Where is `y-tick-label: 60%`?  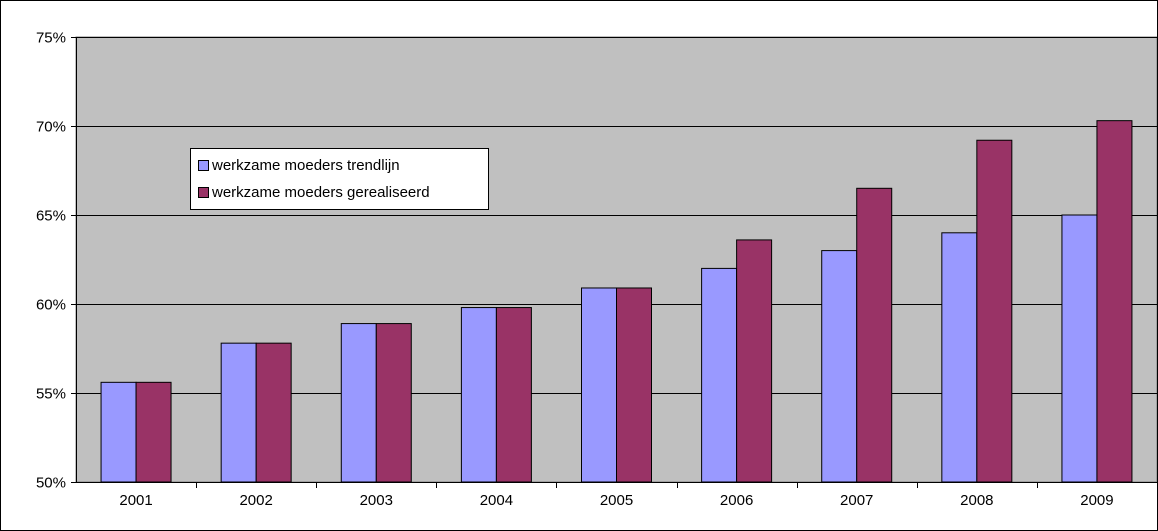
y-tick-label: 60% is located at coordinates (51, 305).